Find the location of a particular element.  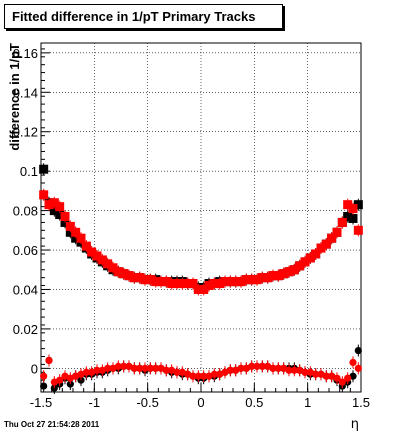

x-tick-label: 1 is located at coordinates (307, 402).